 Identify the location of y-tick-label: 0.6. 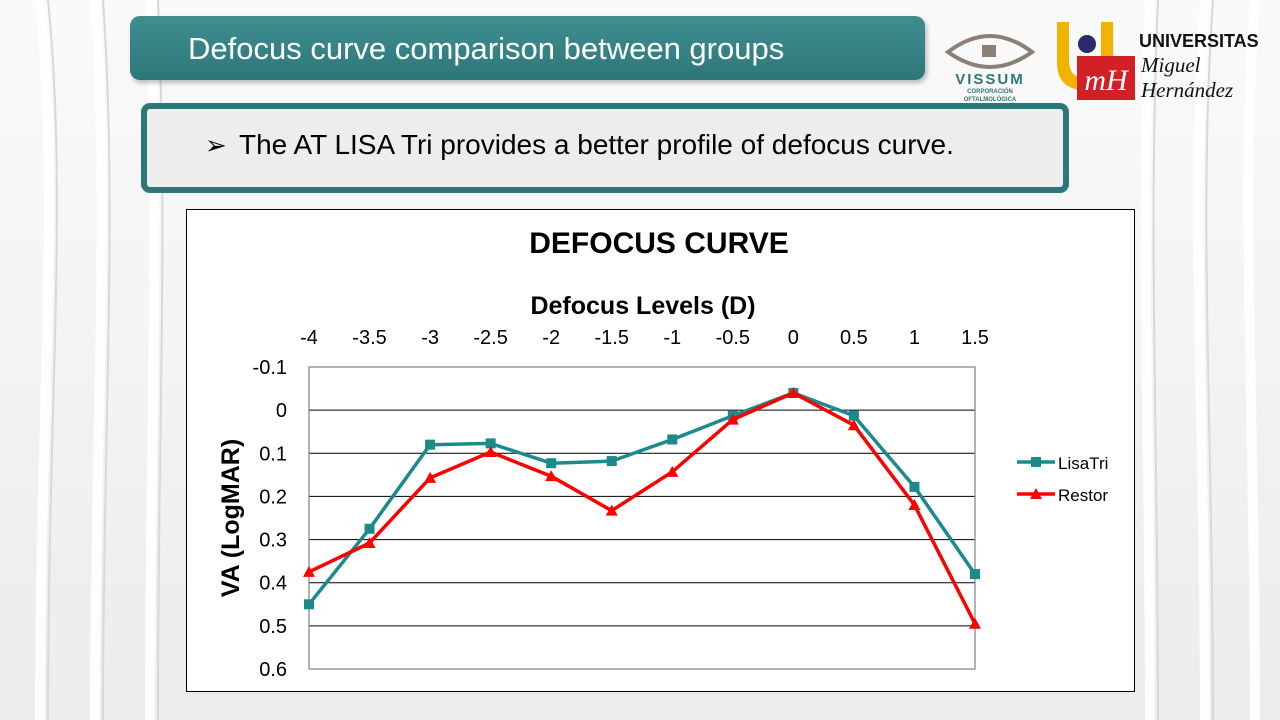
(273, 670).